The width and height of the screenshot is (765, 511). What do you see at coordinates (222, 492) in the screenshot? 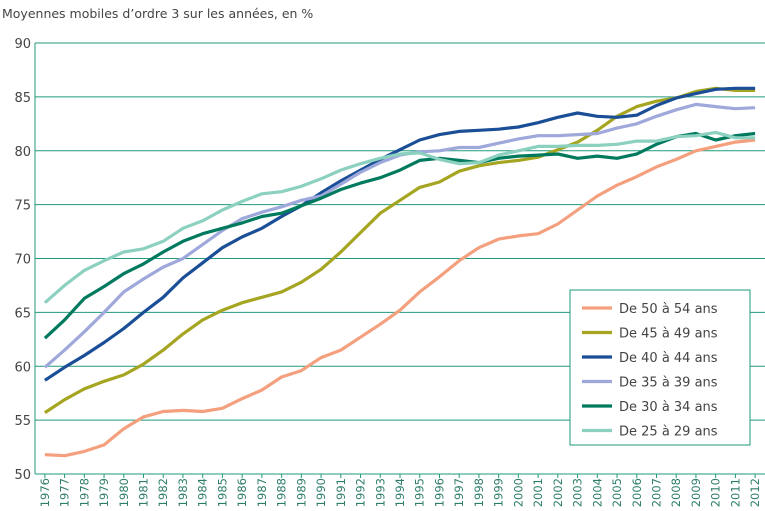
I see `x-tick-label: 1985` at bounding box center [222, 492].